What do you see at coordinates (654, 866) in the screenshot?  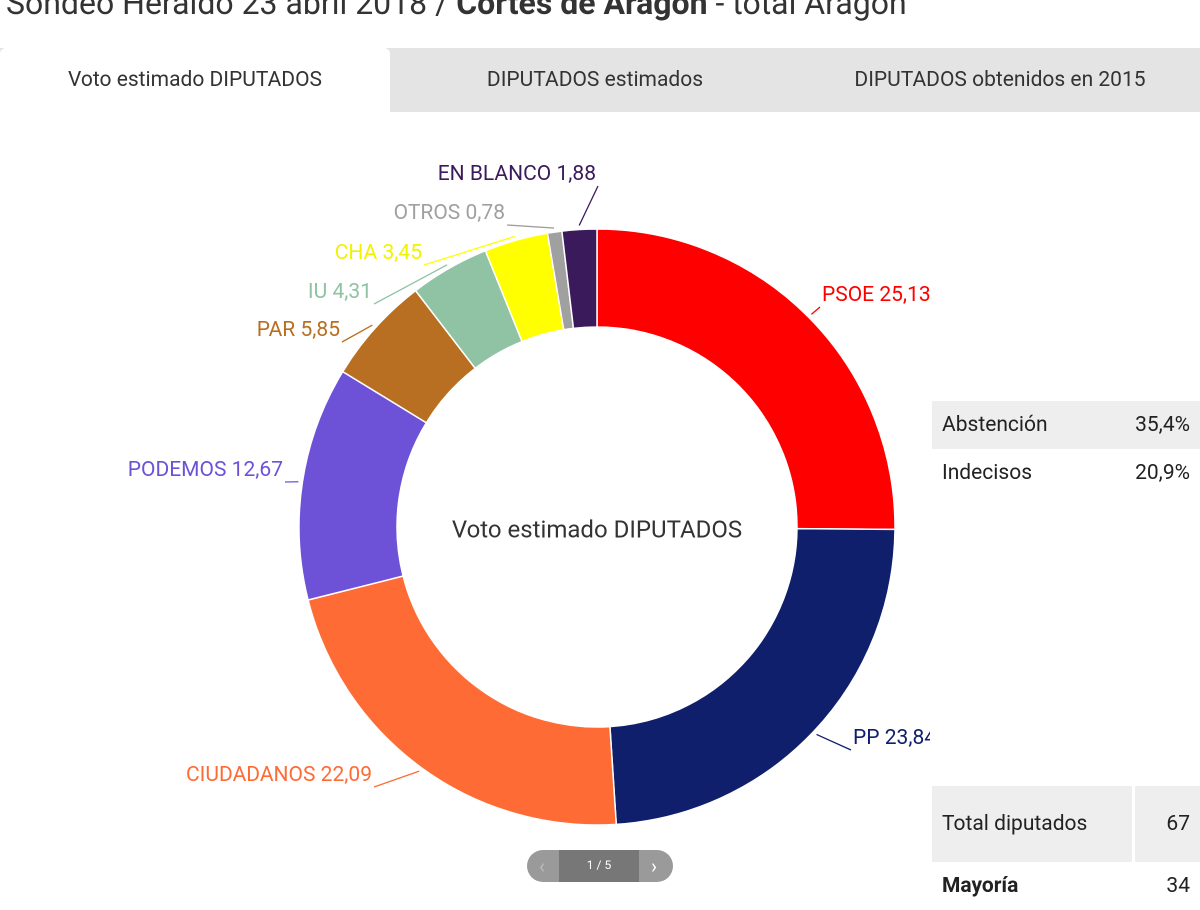 I see `next-button: ›` at bounding box center [654, 866].